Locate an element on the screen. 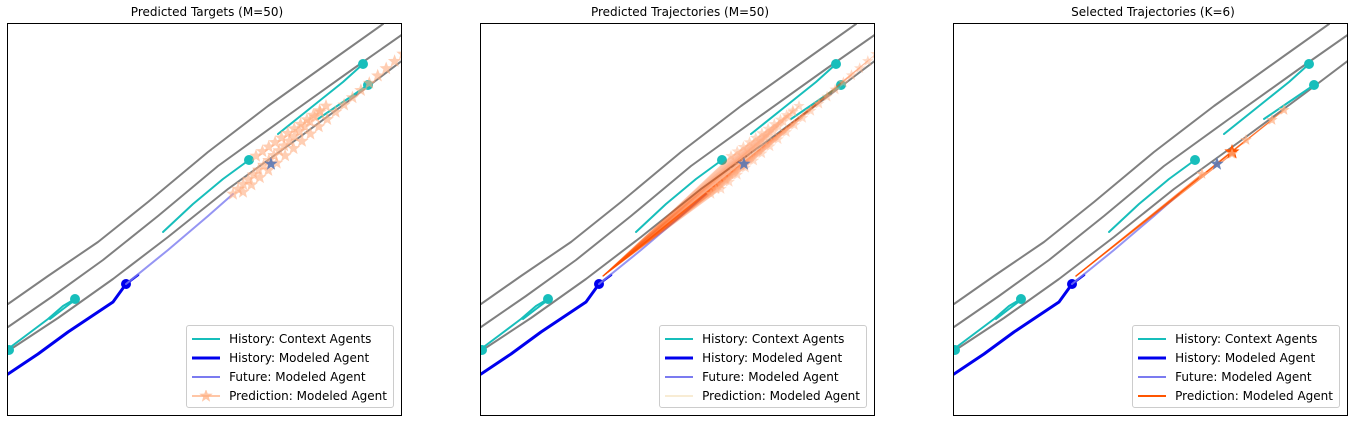  legend-item-modeled: History: Modeled Agent is located at coordinates (1235, 357).